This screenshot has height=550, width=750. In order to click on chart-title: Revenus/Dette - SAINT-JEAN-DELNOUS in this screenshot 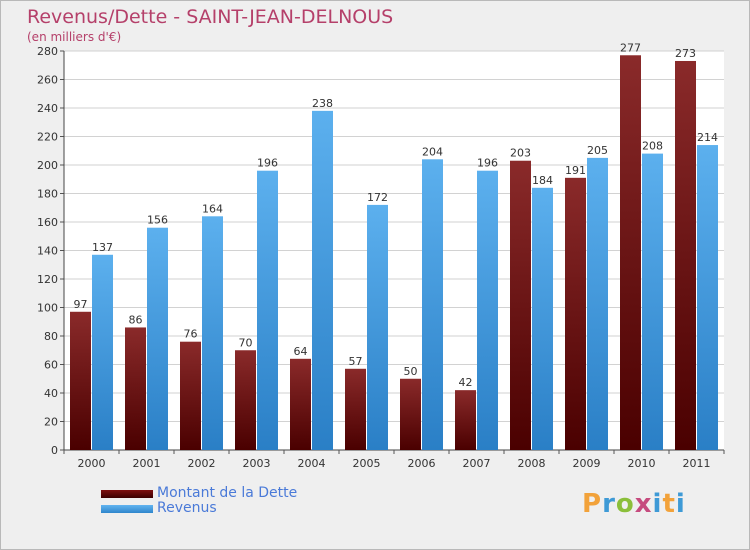, I will do `click(210, 17)`.